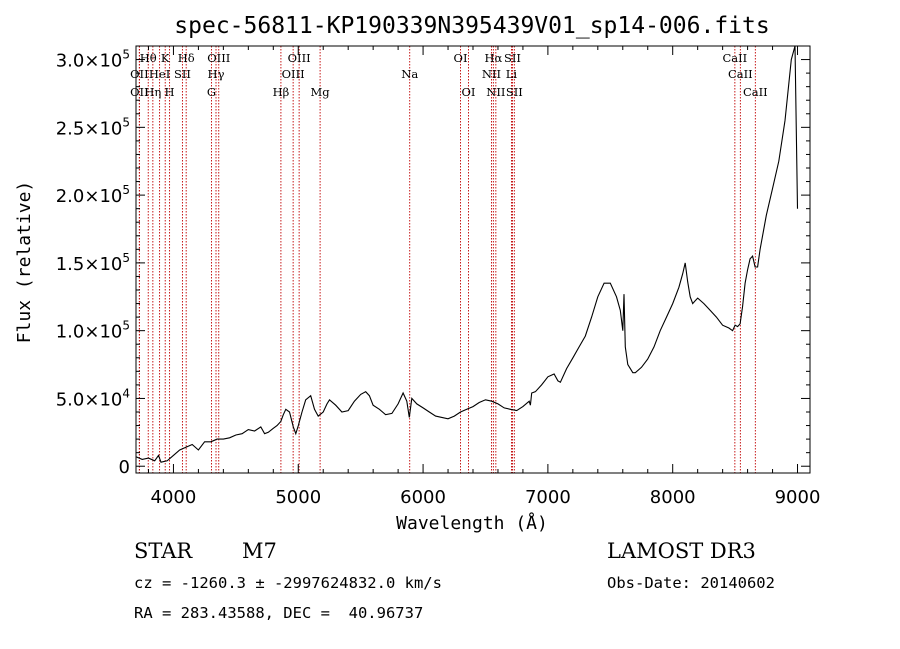  I want to click on line-label-13: OIII, so click(293, 74).